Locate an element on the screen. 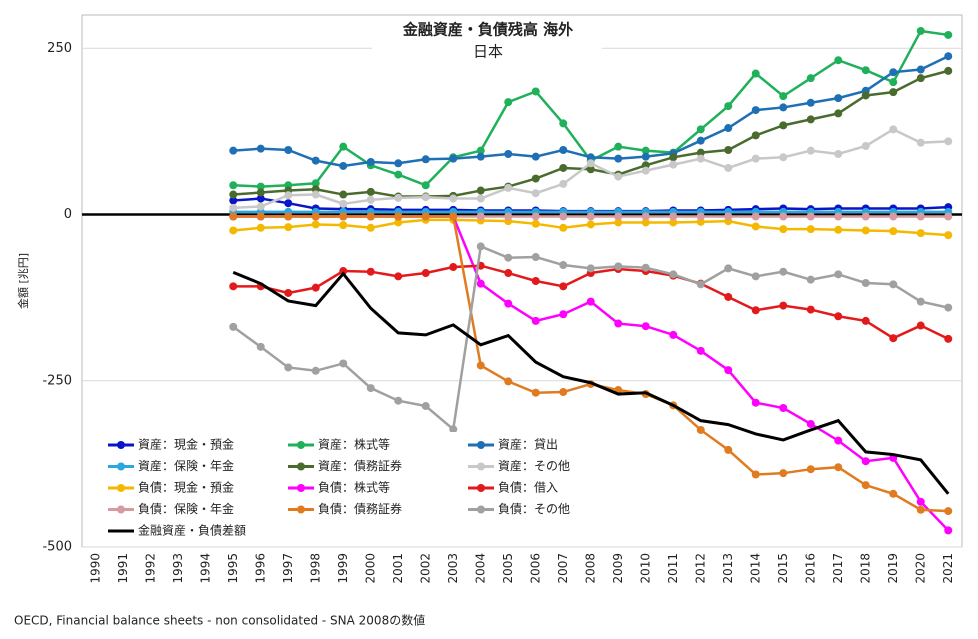  x-tick-label: 2010 is located at coordinates (645, 568).